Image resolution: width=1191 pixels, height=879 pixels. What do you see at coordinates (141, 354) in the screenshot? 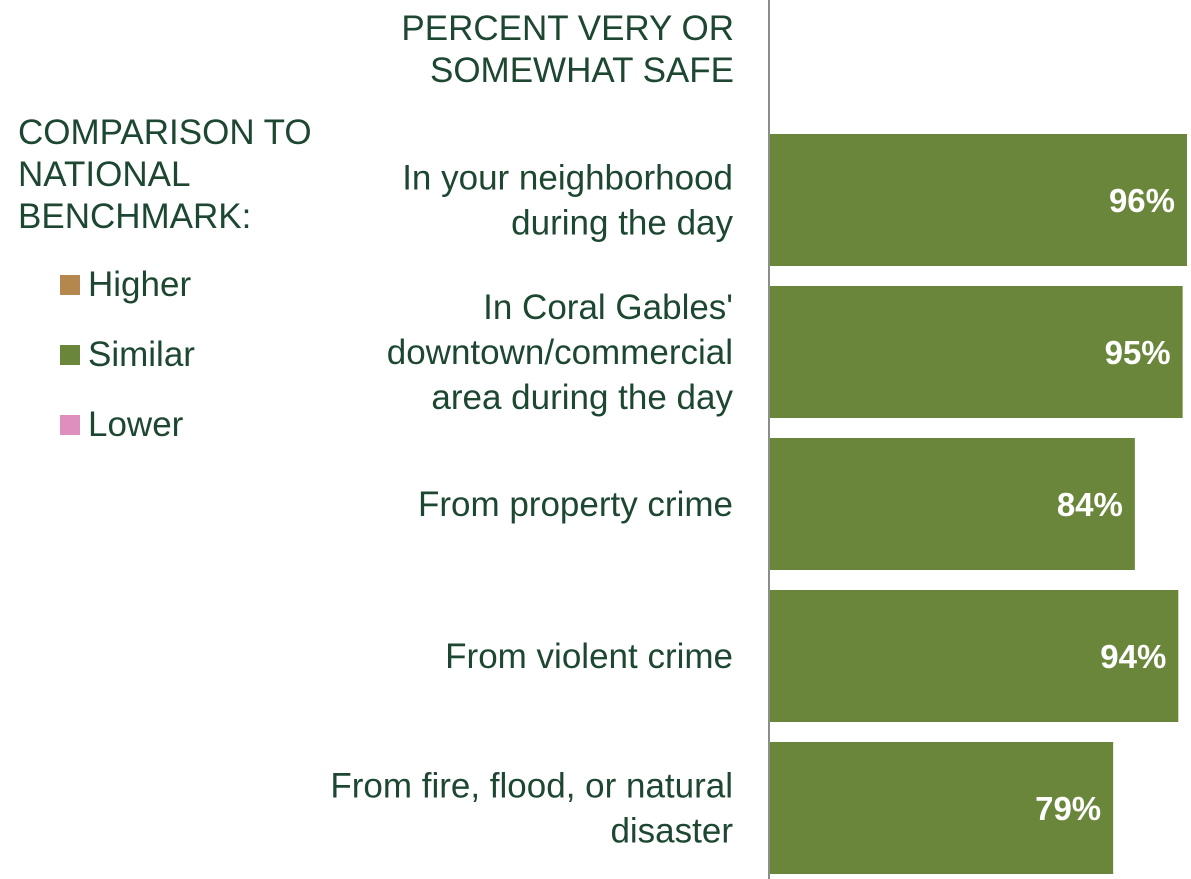
I see `legend-label: Similar` at bounding box center [141, 354].